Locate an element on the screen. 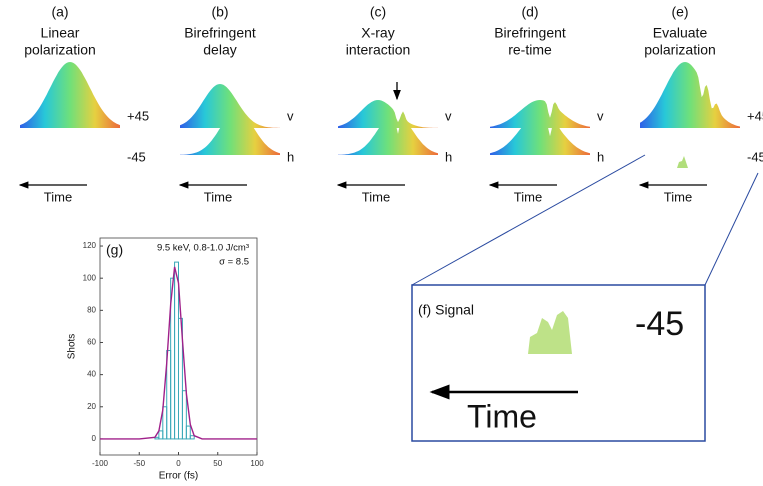 This screenshot has width=763, height=486. annotation: σ = 8.5 is located at coordinates (234, 262).